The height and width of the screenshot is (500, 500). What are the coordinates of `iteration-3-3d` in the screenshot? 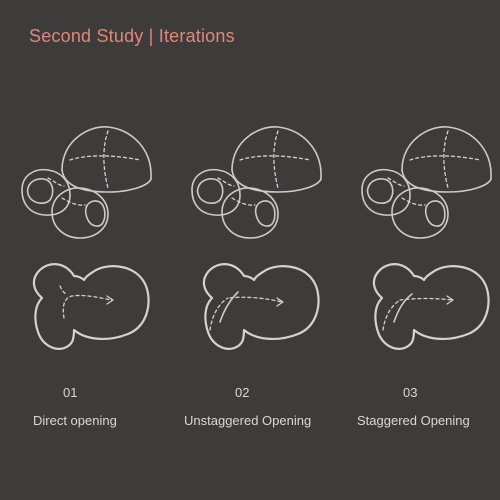 It's located at (426, 182).